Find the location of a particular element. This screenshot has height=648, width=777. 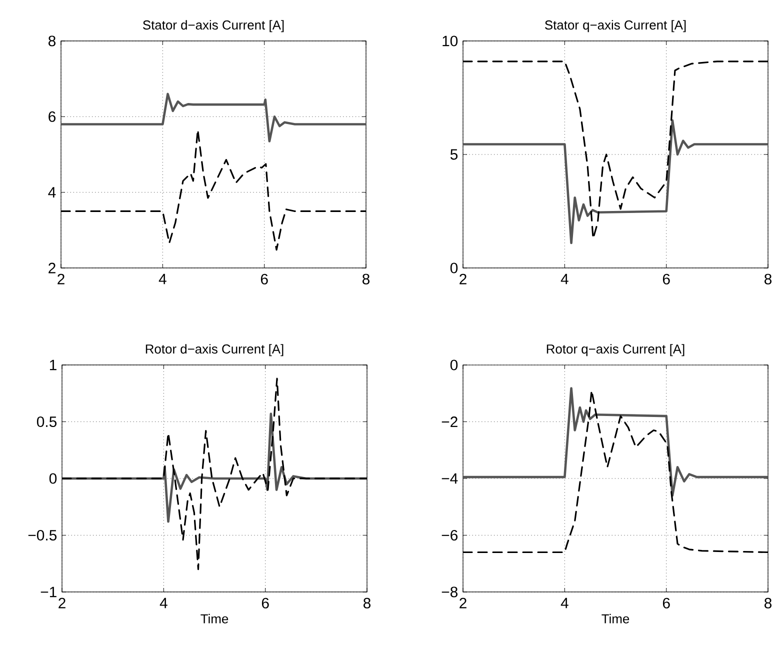

y-tick-label: 8 is located at coordinates (52, 41).